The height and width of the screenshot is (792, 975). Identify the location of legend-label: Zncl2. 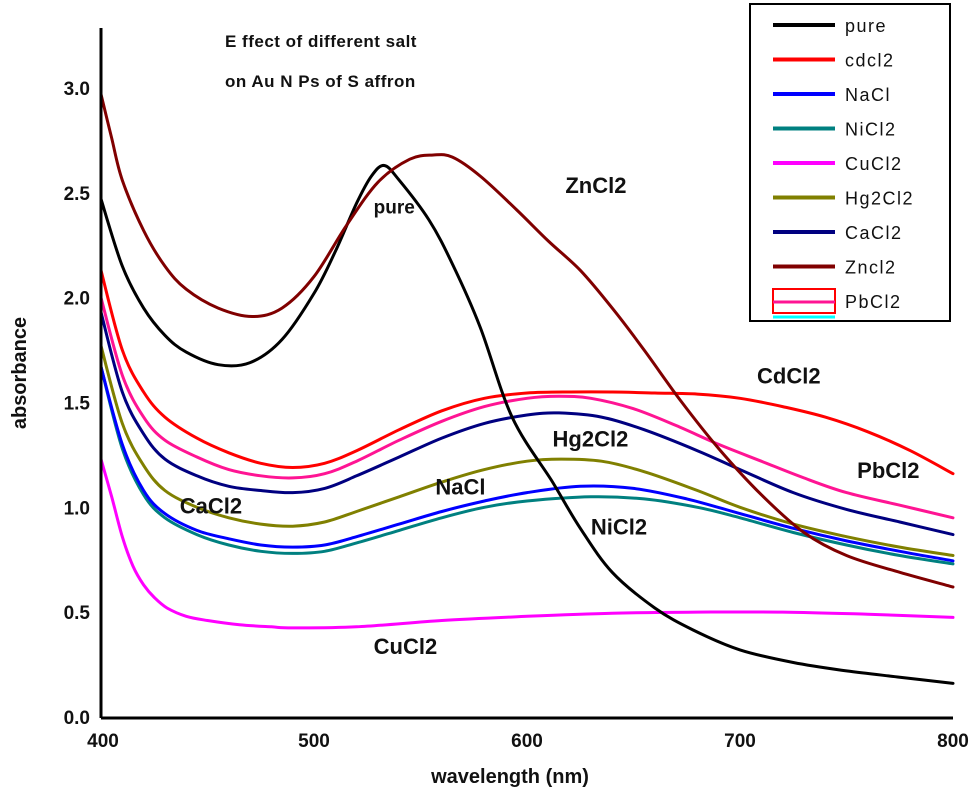
(871, 268).